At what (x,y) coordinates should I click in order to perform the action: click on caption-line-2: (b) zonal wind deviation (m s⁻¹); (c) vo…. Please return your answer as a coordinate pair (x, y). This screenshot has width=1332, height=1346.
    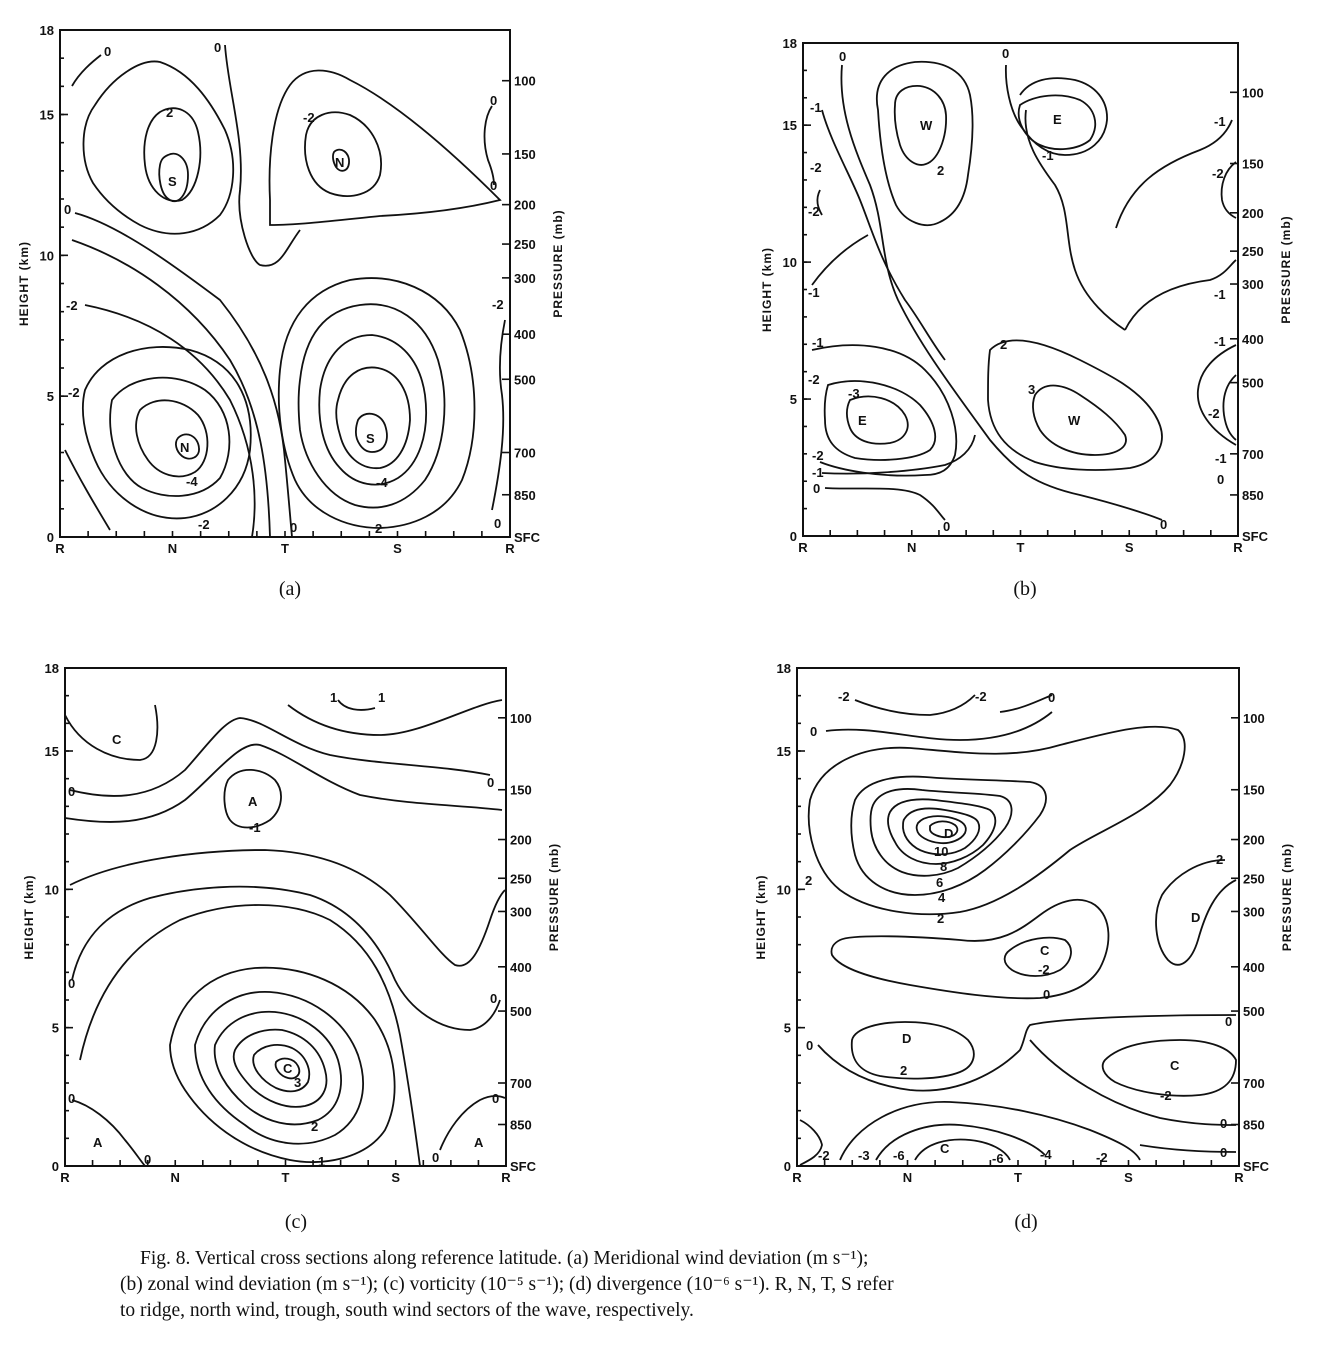
    Looking at the image, I should click on (507, 1284).